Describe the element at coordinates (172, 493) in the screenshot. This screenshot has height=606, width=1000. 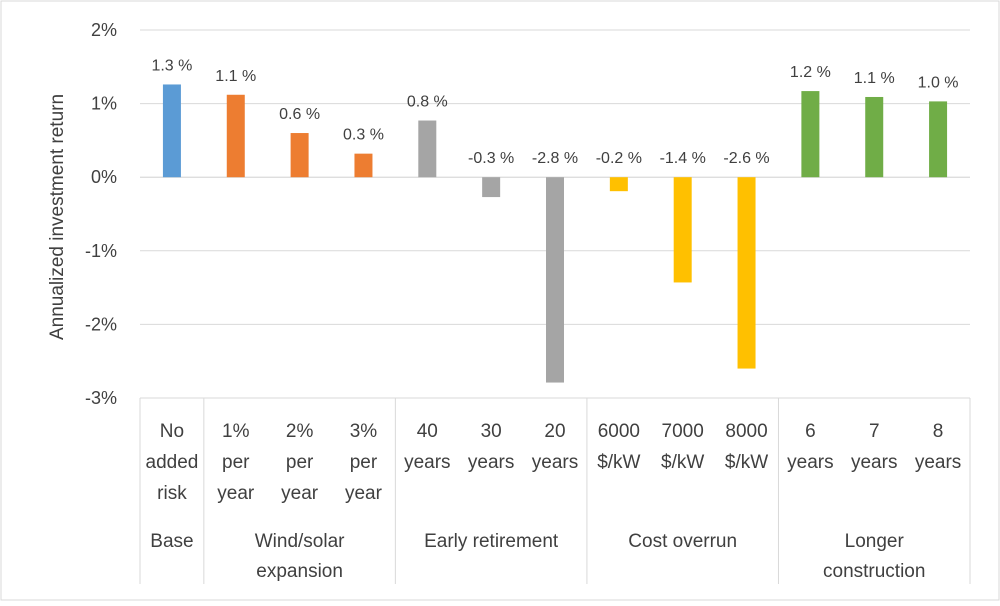
I see `category-label: risk` at that location.